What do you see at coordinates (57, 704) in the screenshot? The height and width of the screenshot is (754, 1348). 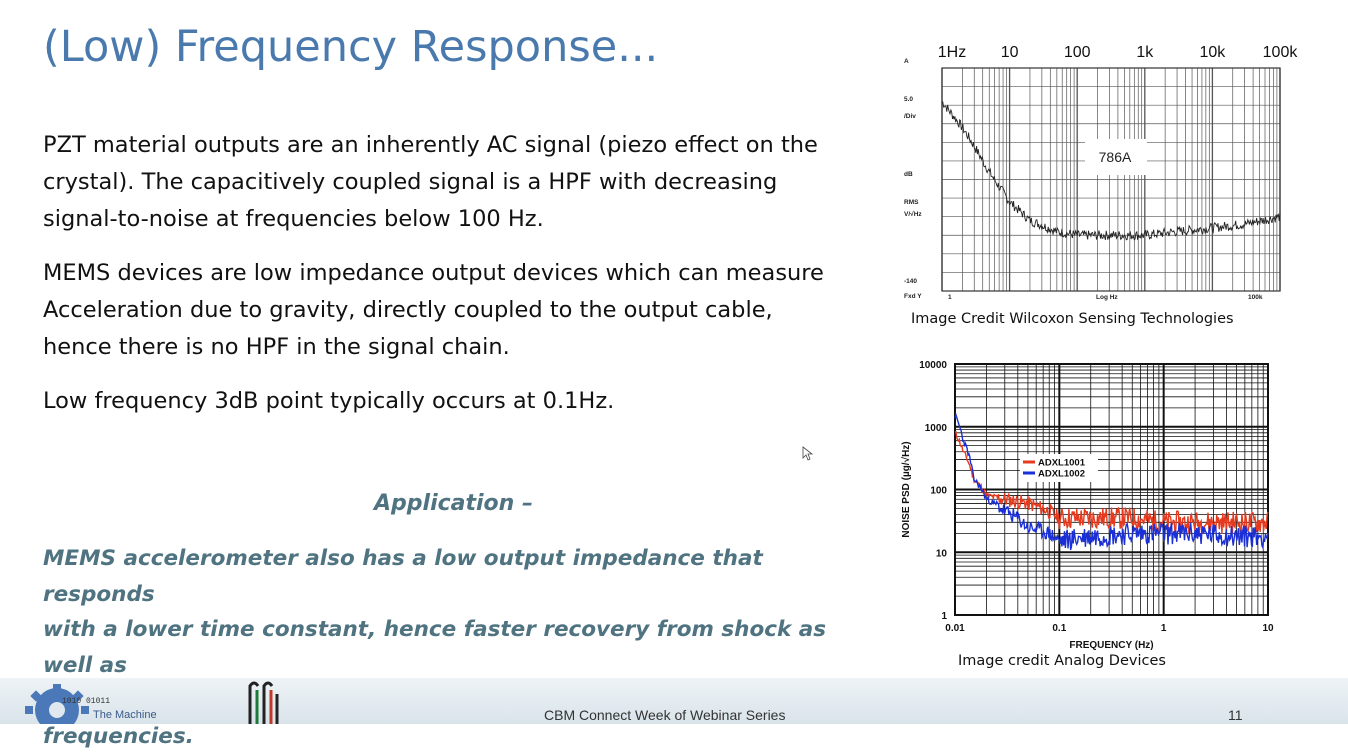 I see `gear-logo-icon` at bounding box center [57, 704].